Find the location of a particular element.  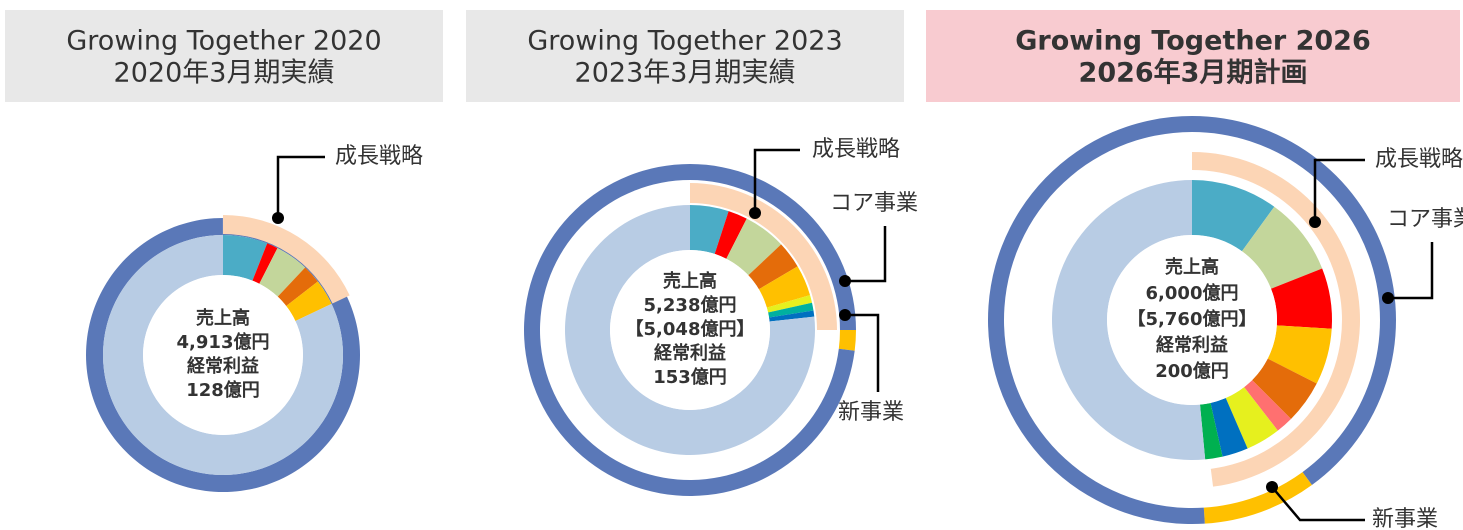

header-title: Growing Together 2020 is located at coordinates (223, 41).